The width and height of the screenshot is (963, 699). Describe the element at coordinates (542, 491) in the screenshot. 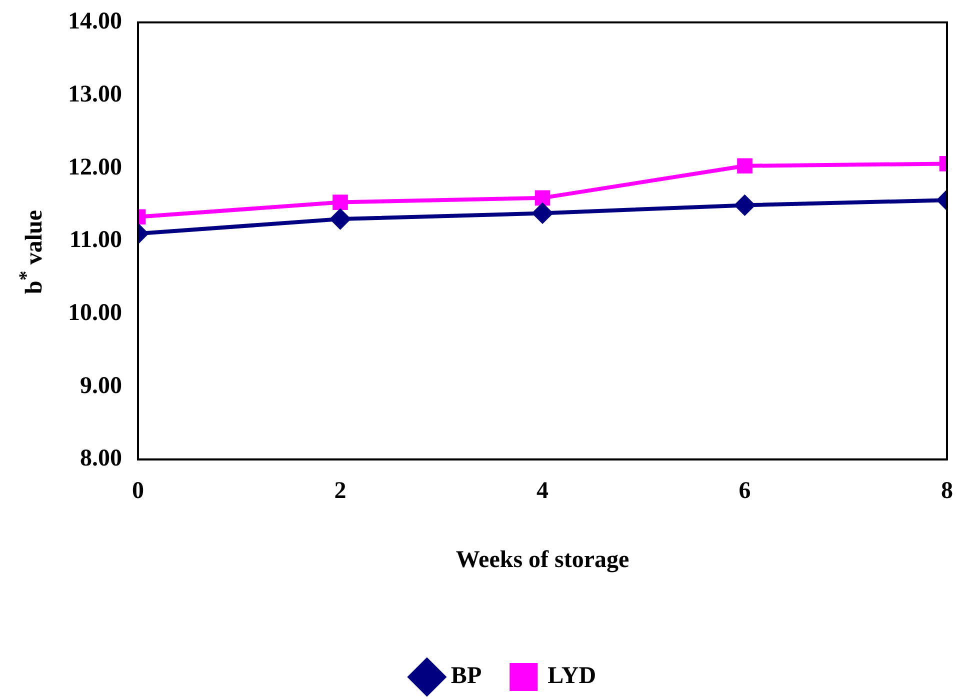

I see `x-tick-label: 4` at that location.